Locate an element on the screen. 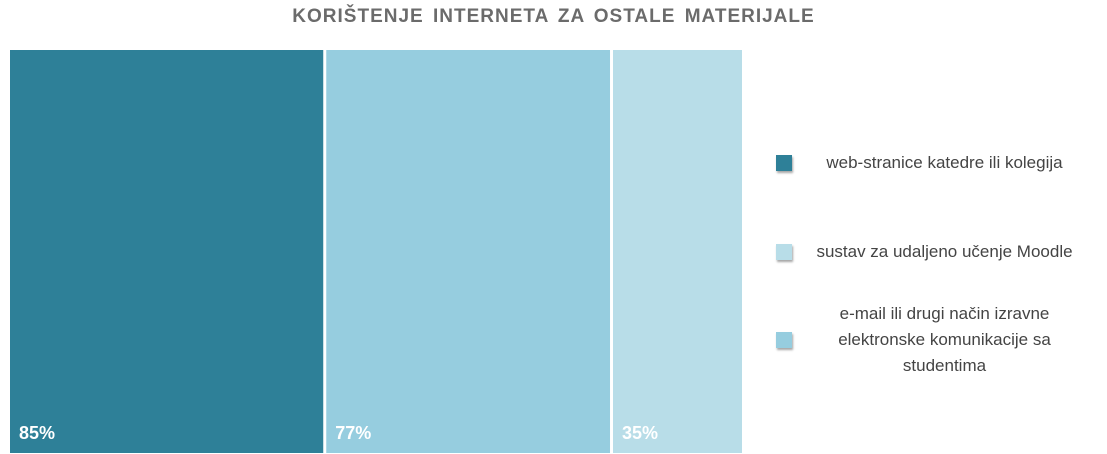  value-label: 35% is located at coordinates (640, 433).